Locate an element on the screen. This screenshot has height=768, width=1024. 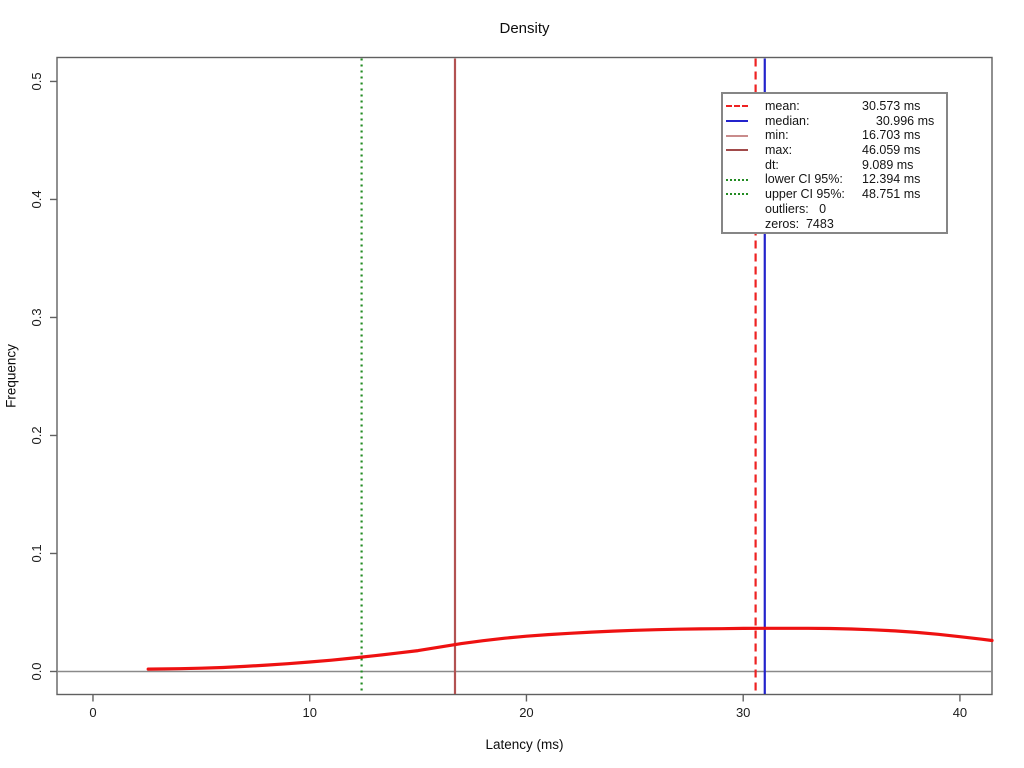
legend-label: min: is located at coordinates (777, 135).